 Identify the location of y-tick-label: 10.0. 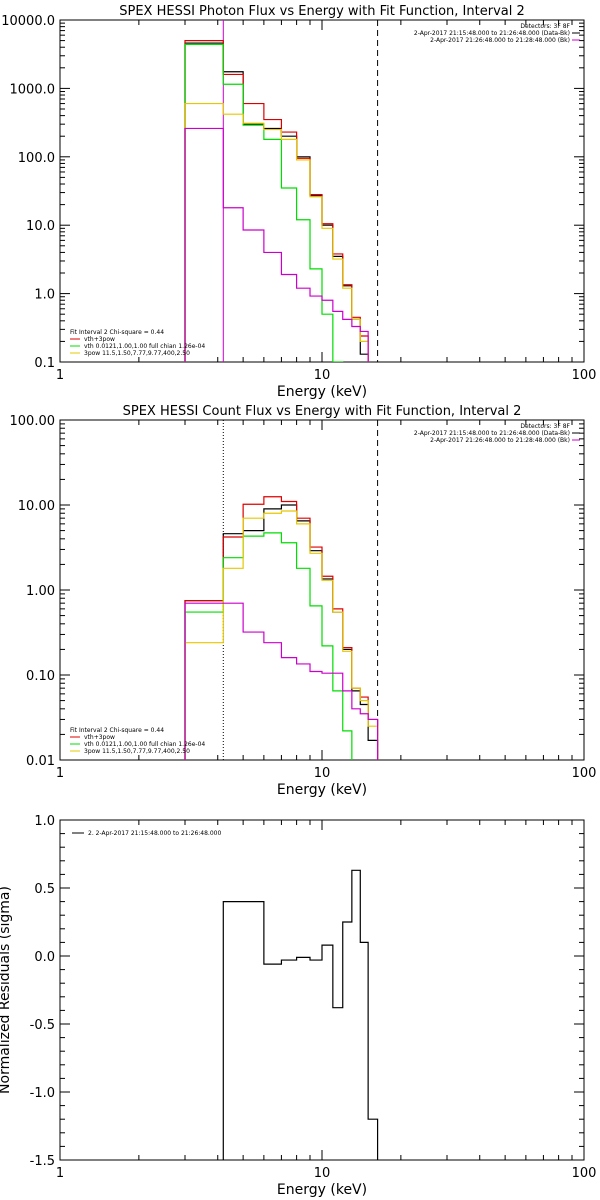
(40, 226).